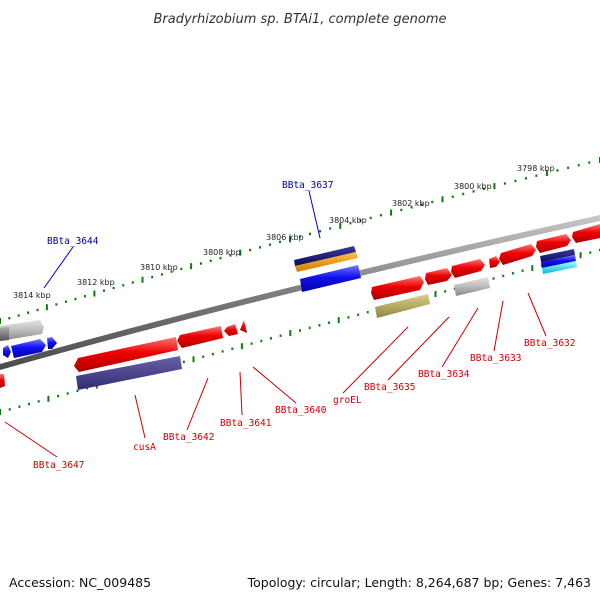  Describe the element at coordinates (347, 400) in the screenshot. I see `gene-label-groel: groEL` at that location.